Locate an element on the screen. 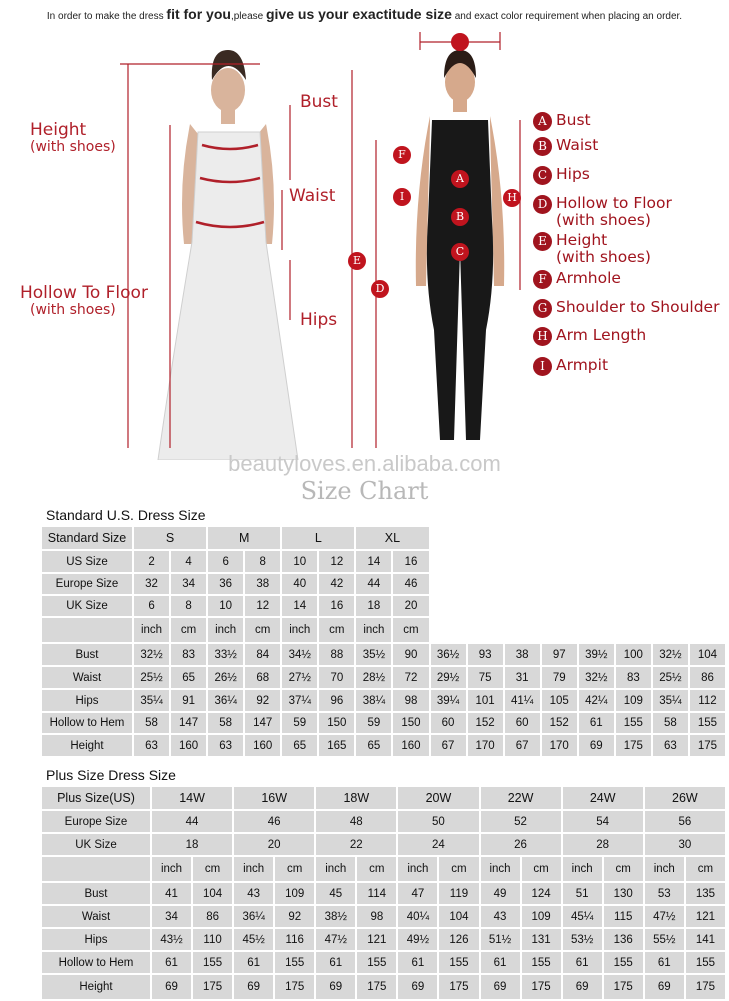 The width and height of the screenshot is (729, 1001). measurement-cell: 58 is located at coordinates (670, 723).